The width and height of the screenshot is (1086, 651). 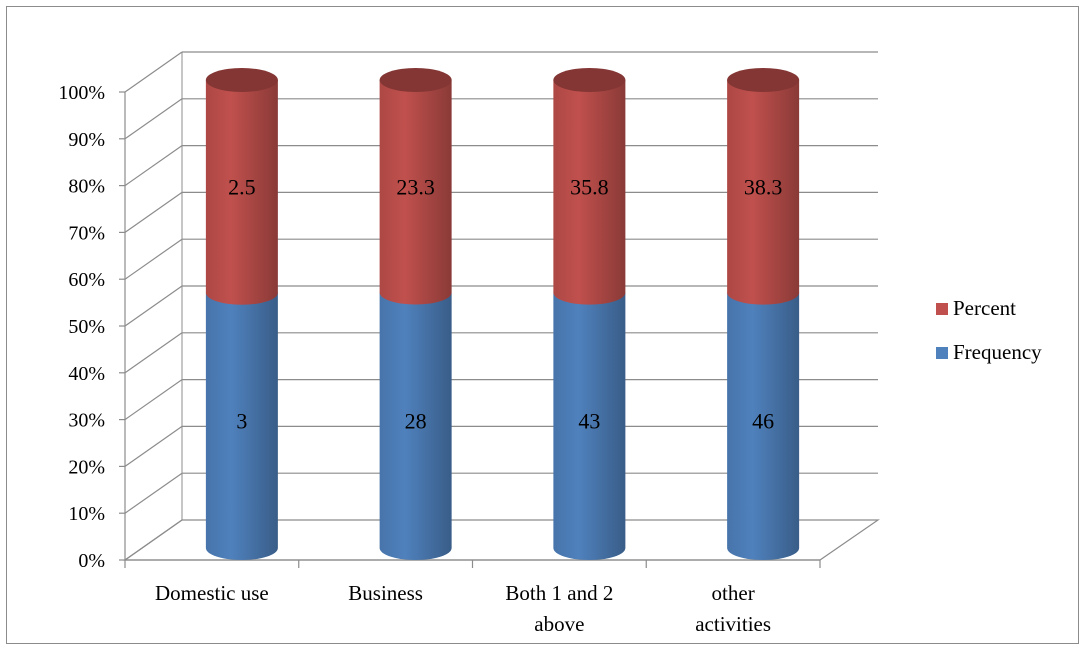 I want to click on y-tick-label: 10%, so click(x=86, y=514).